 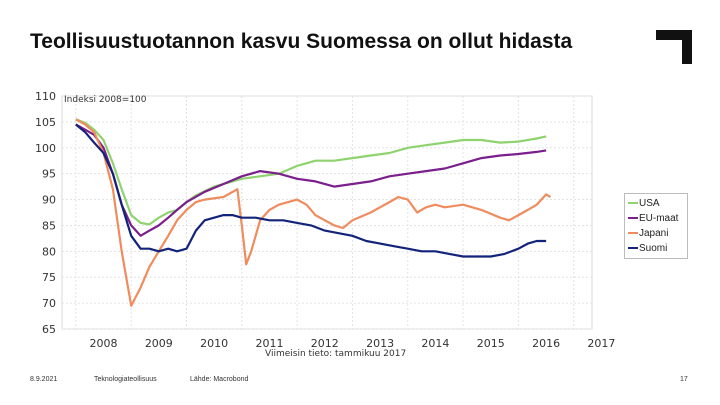 I want to click on y-tick-label: 65, so click(x=49, y=329).